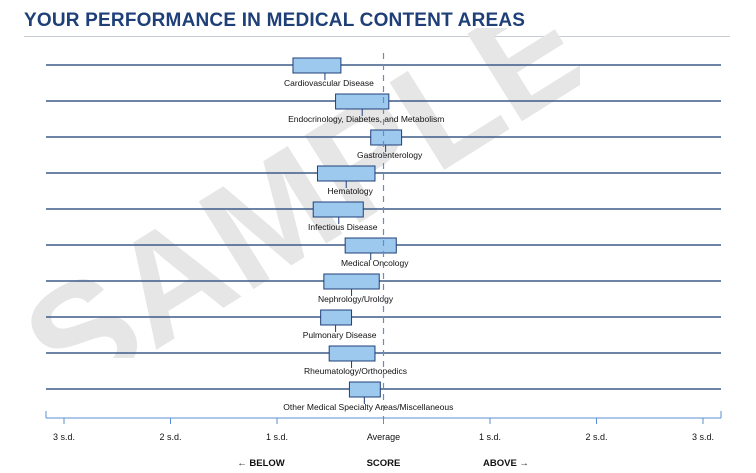 This screenshot has width=756, height=473. Describe the element at coordinates (340, 335) in the screenshot. I see `category-label: Pulmonary Disease` at that location.